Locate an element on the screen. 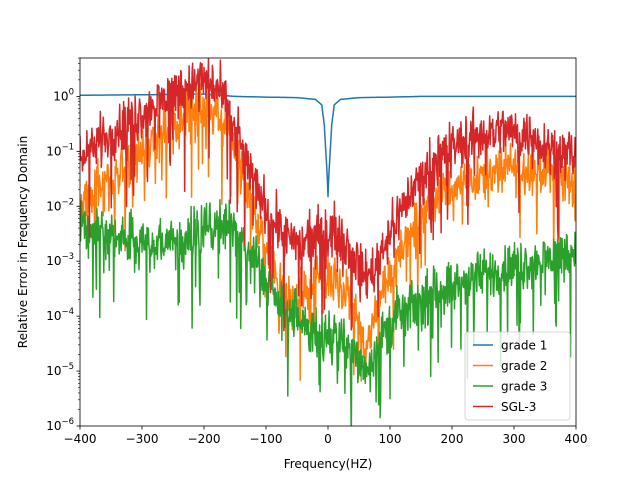 This screenshot has width=640, height=484. y-tick-label: 10⁻² is located at coordinates (60, 205).